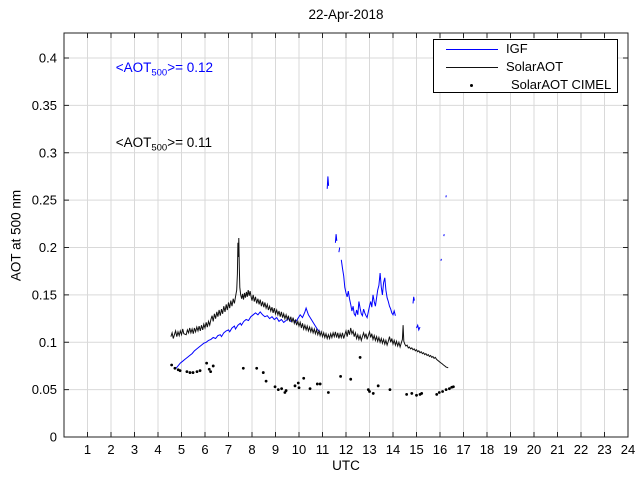  What do you see at coordinates (487, 449) in the screenshot?
I see `x-tick-label: 18` at bounding box center [487, 449].